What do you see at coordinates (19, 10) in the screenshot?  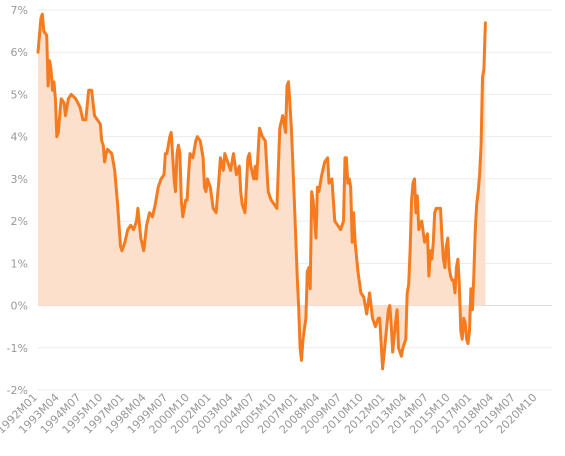 I see `y-tick-label: 7%` at bounding box center [19, 10].